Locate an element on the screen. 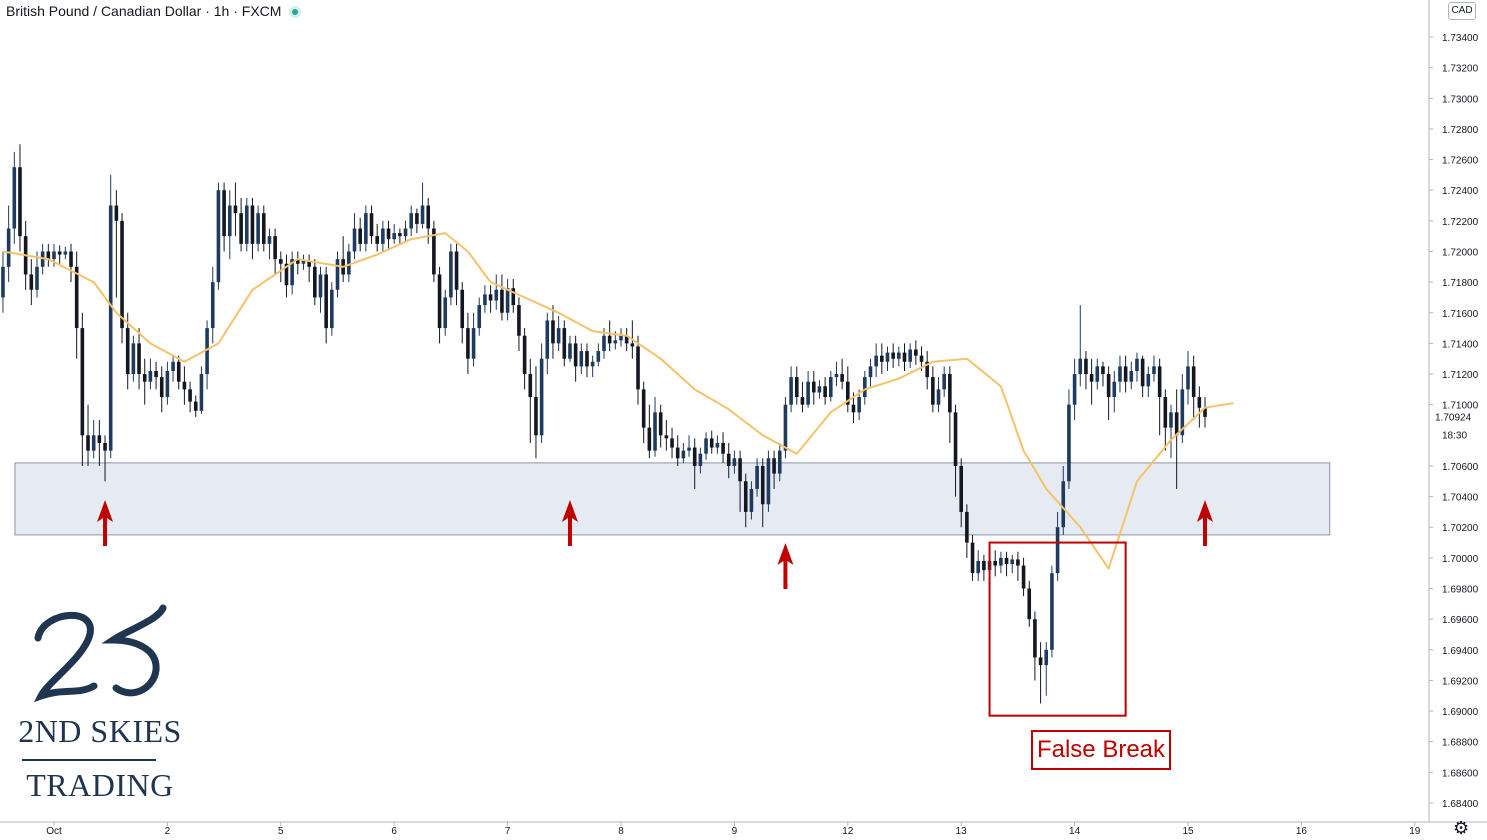 The width and height of the screenshot is (1487, 840). price-tick-label: 1.70000 is located at coordinates (1460, 559).